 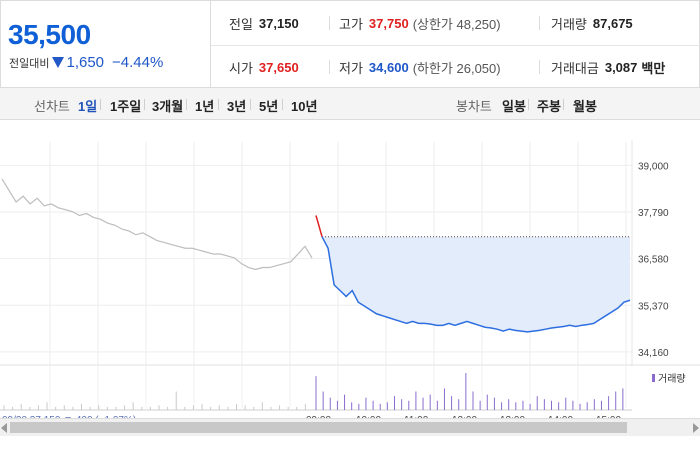 I want to click on y-tick-label: 37,790, so click(x=653, y=213).